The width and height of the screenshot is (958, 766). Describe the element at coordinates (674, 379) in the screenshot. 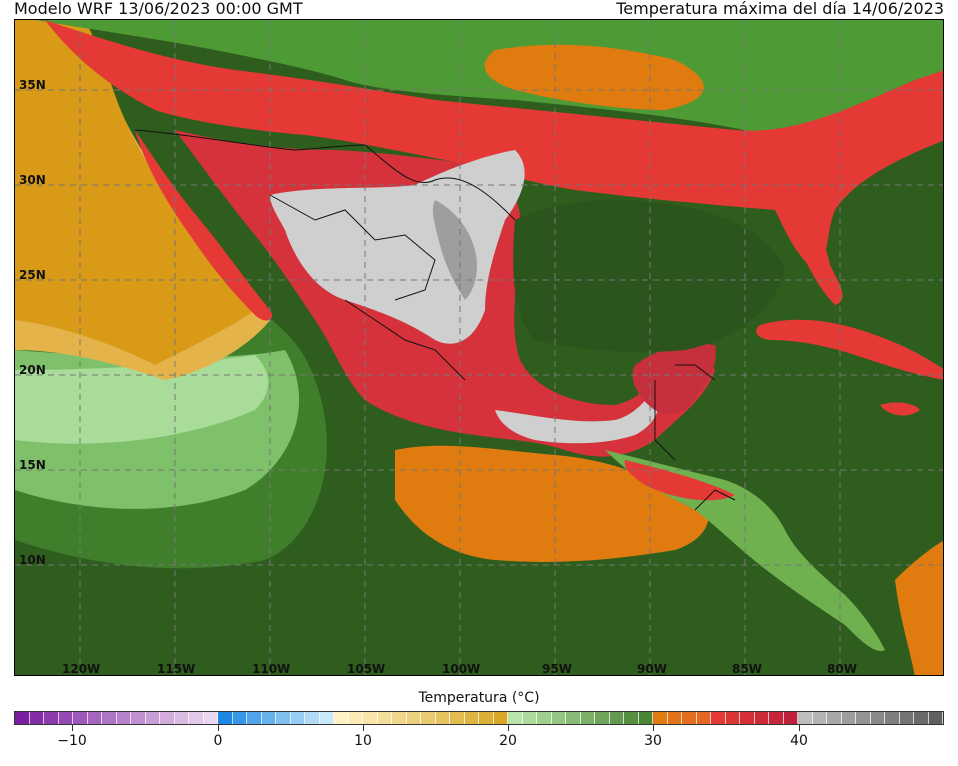

I see `yucatan-peninsula` at that location.